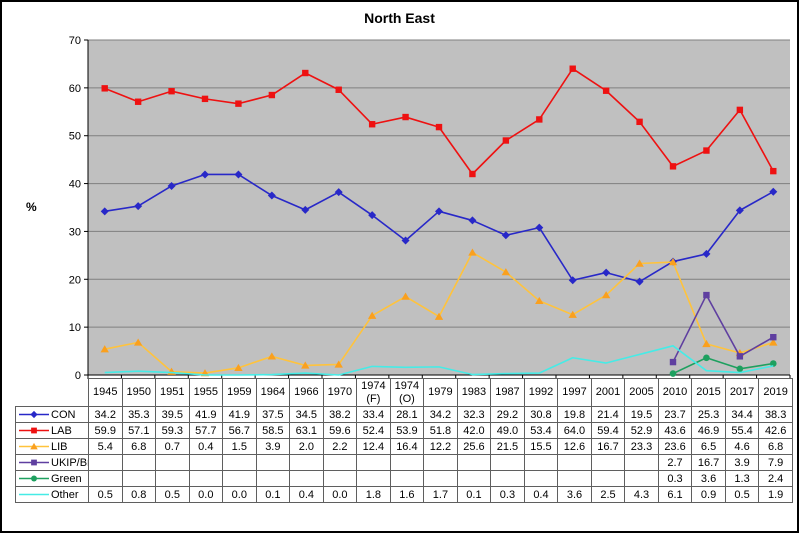  What do you see at coordinates (574, 430) in the screenshot?
I see `value-cell: 64.0` at bounding box center [574, 430].